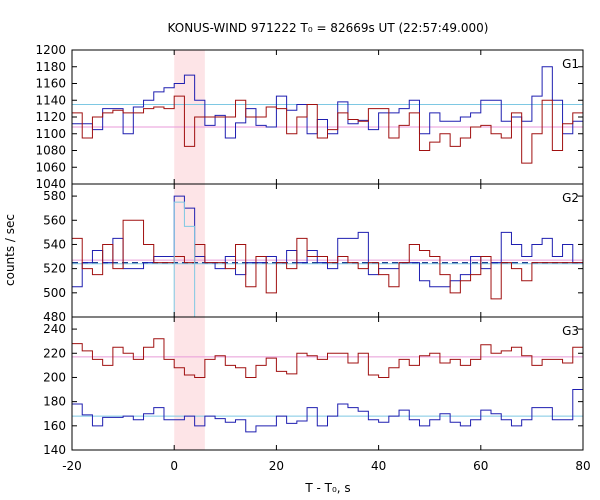 The width and height of the screenshot is (600, 500). What do you see at coordinates (54, 353) in the screenshot?
I see `y-tick-label: 220` at bounding box center [54, 353].